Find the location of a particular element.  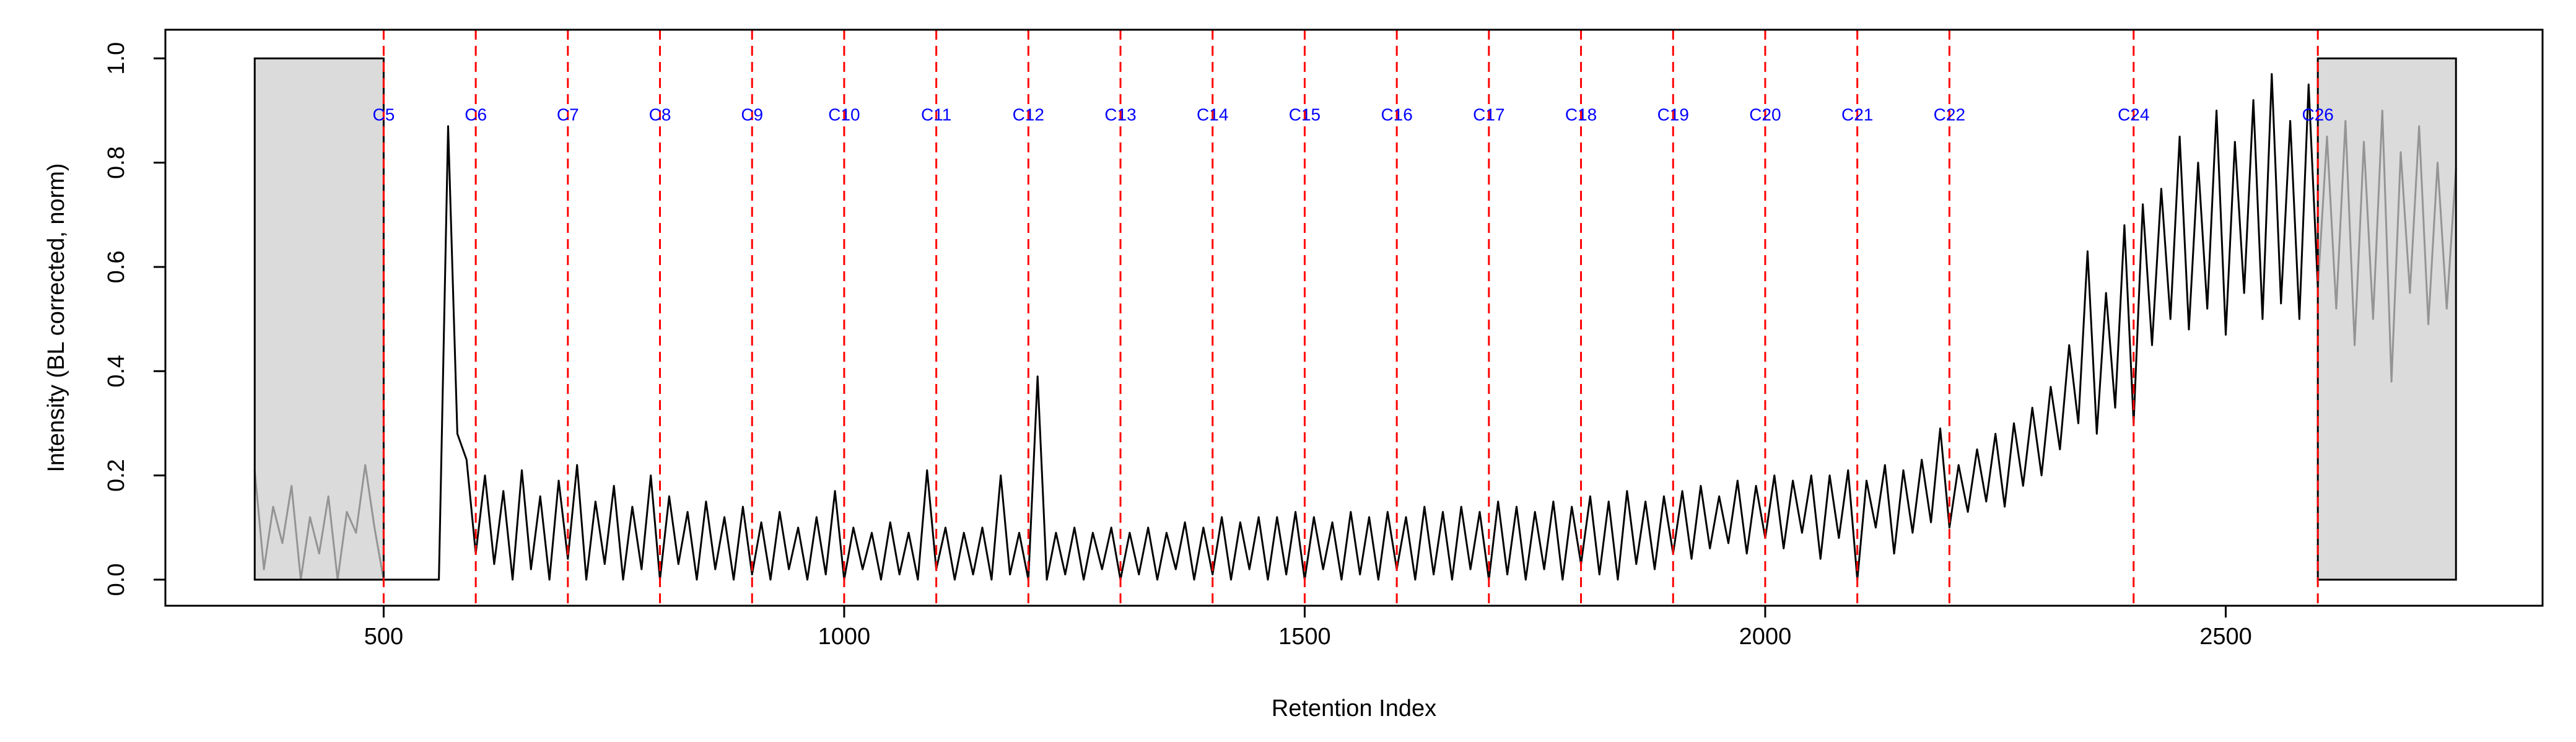

y-tick-label: 0.6 is located at coordinates (116, 267).